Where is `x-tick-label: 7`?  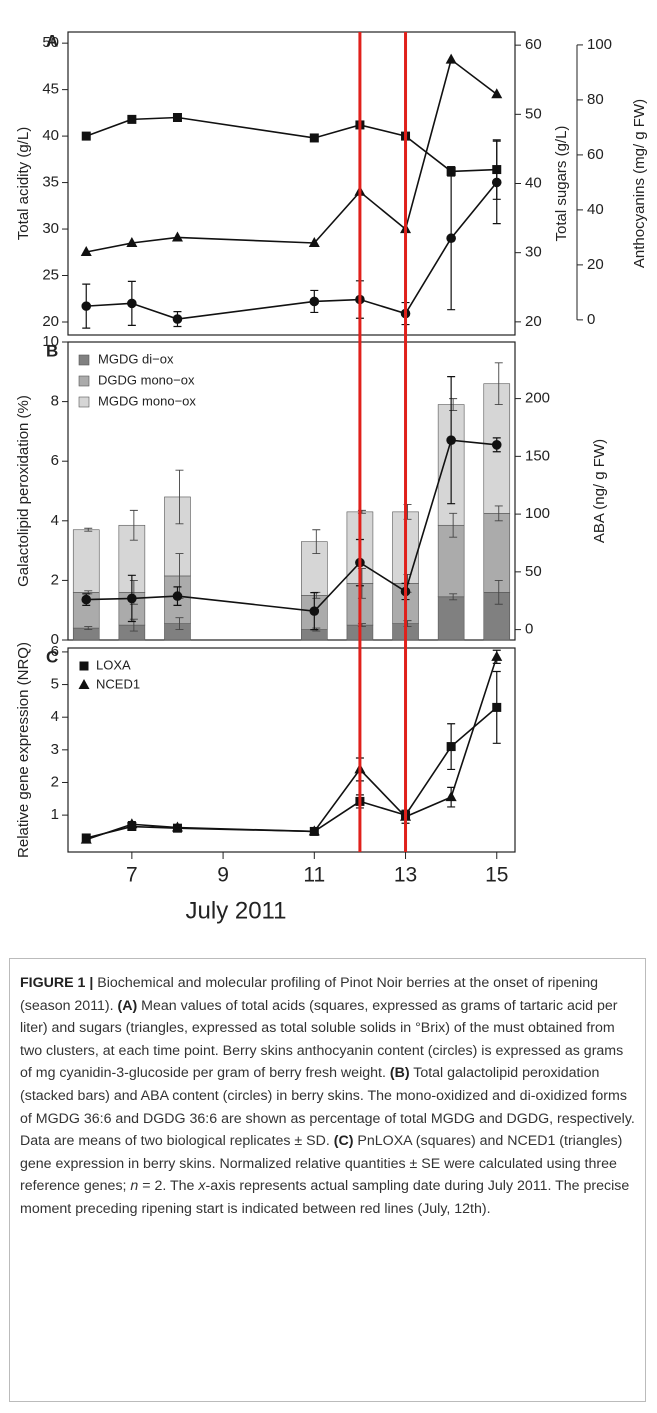 x-tick-label: 7 is located at coordinates (132, 875).